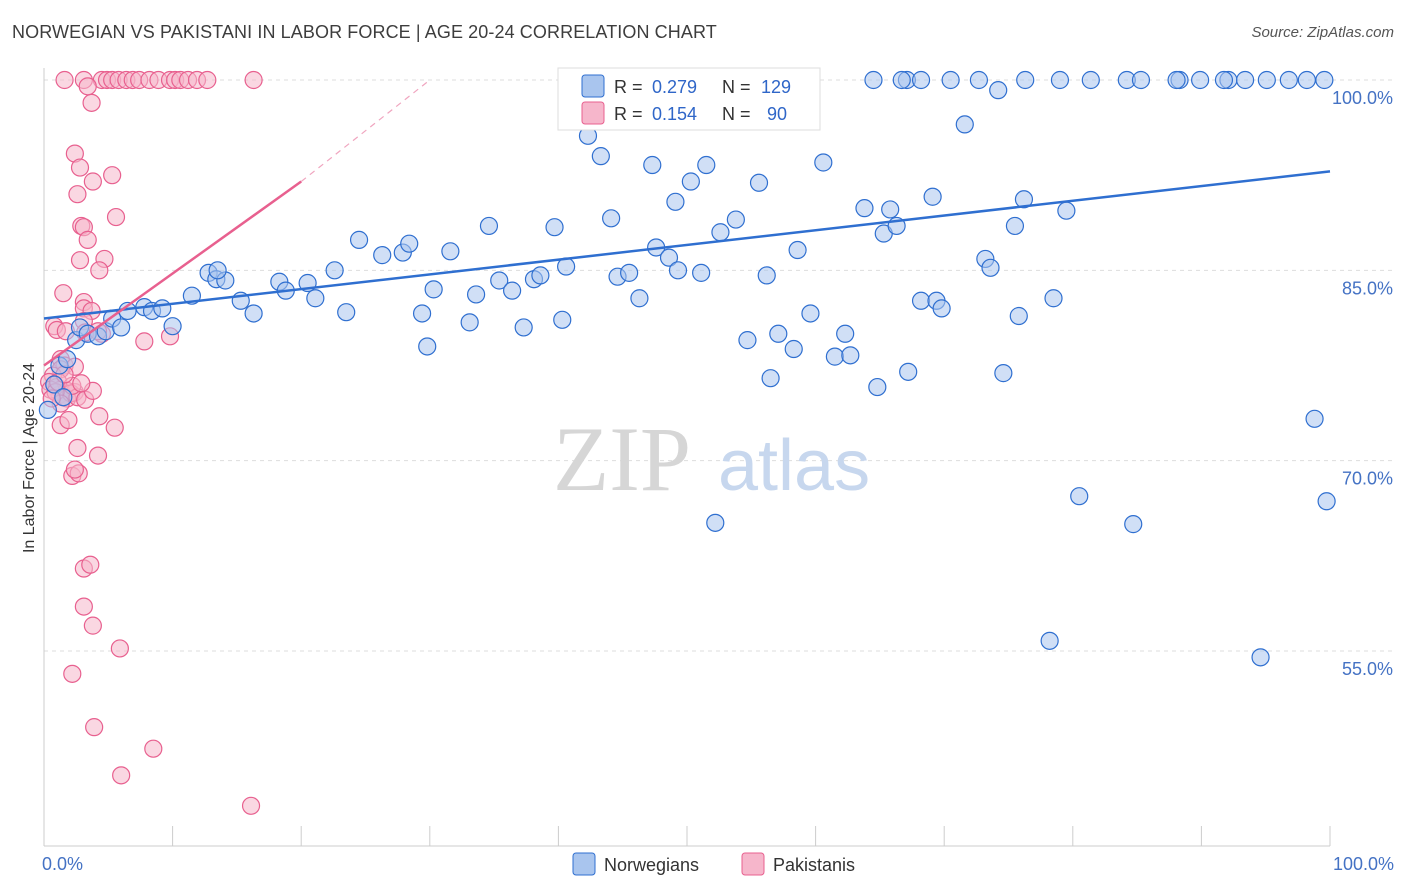  I want to click on legend-n-value-2: 90, so click(777, 114).